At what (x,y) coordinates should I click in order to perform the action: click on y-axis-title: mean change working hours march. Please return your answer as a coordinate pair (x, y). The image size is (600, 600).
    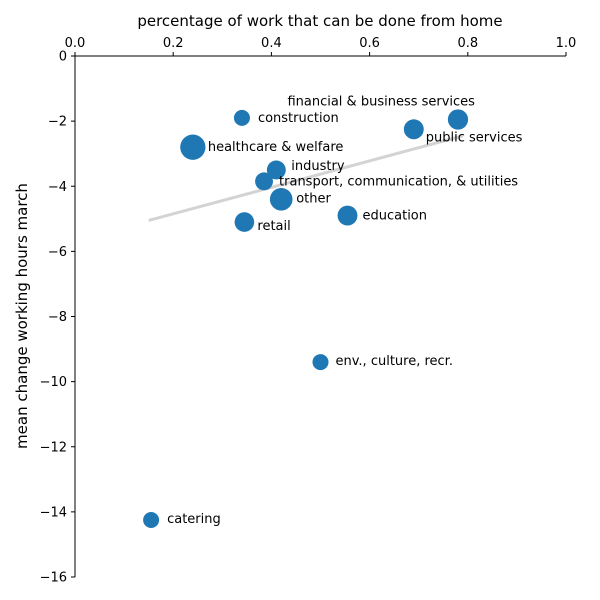
    Looking at the image, I should click on (22, 316).